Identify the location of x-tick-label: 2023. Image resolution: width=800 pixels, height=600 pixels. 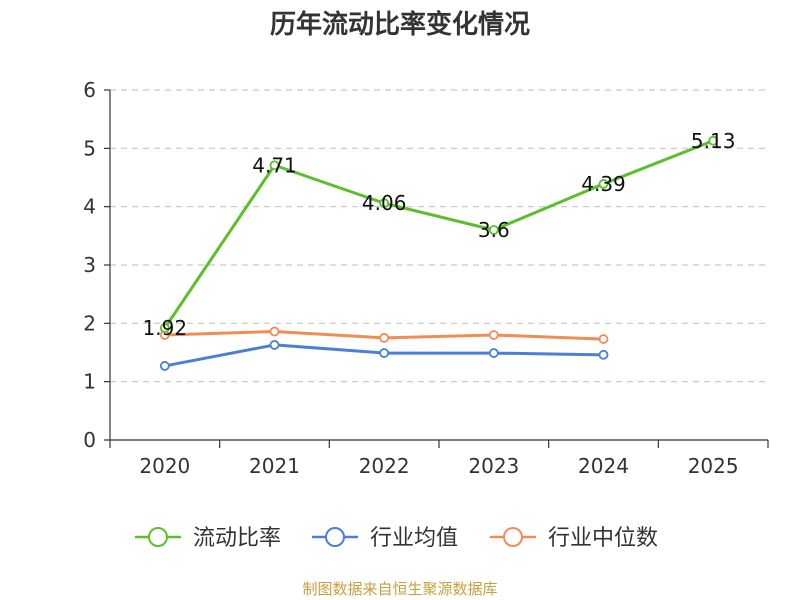
(493, 466).